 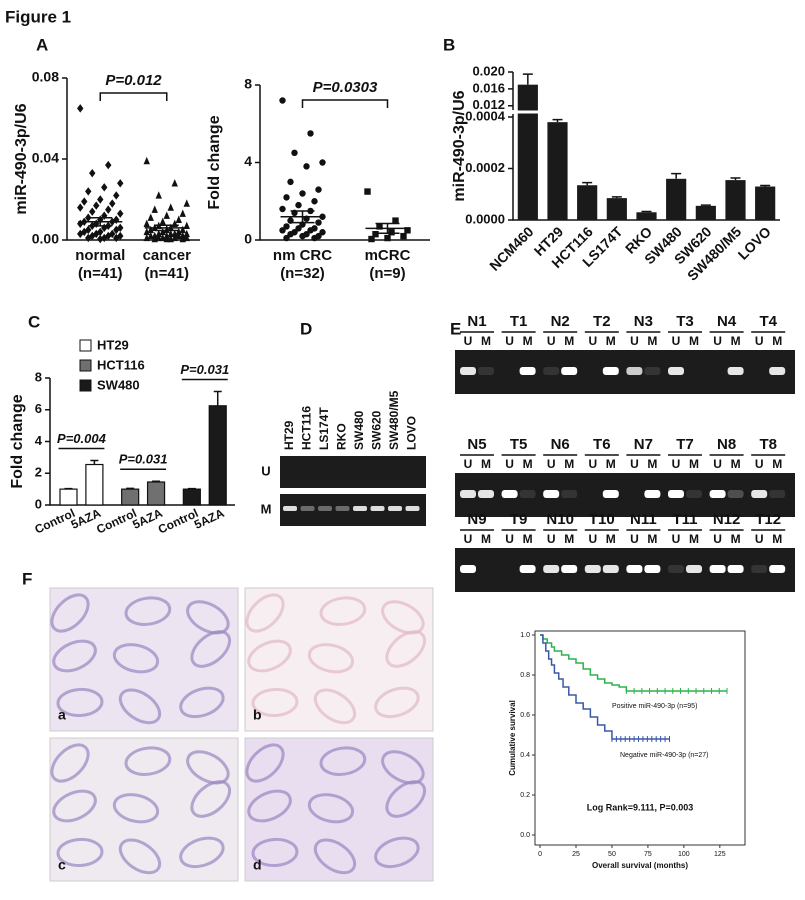 I want to click on panel-label: A, so click(x=42, y=44).